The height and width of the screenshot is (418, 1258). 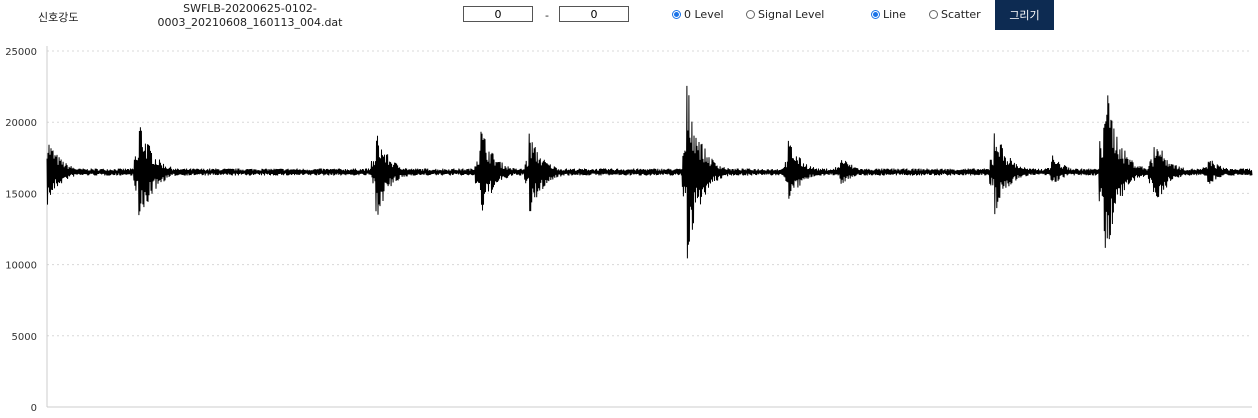 I want to click on radio-line-label: Line, so click(x=894, y=14).